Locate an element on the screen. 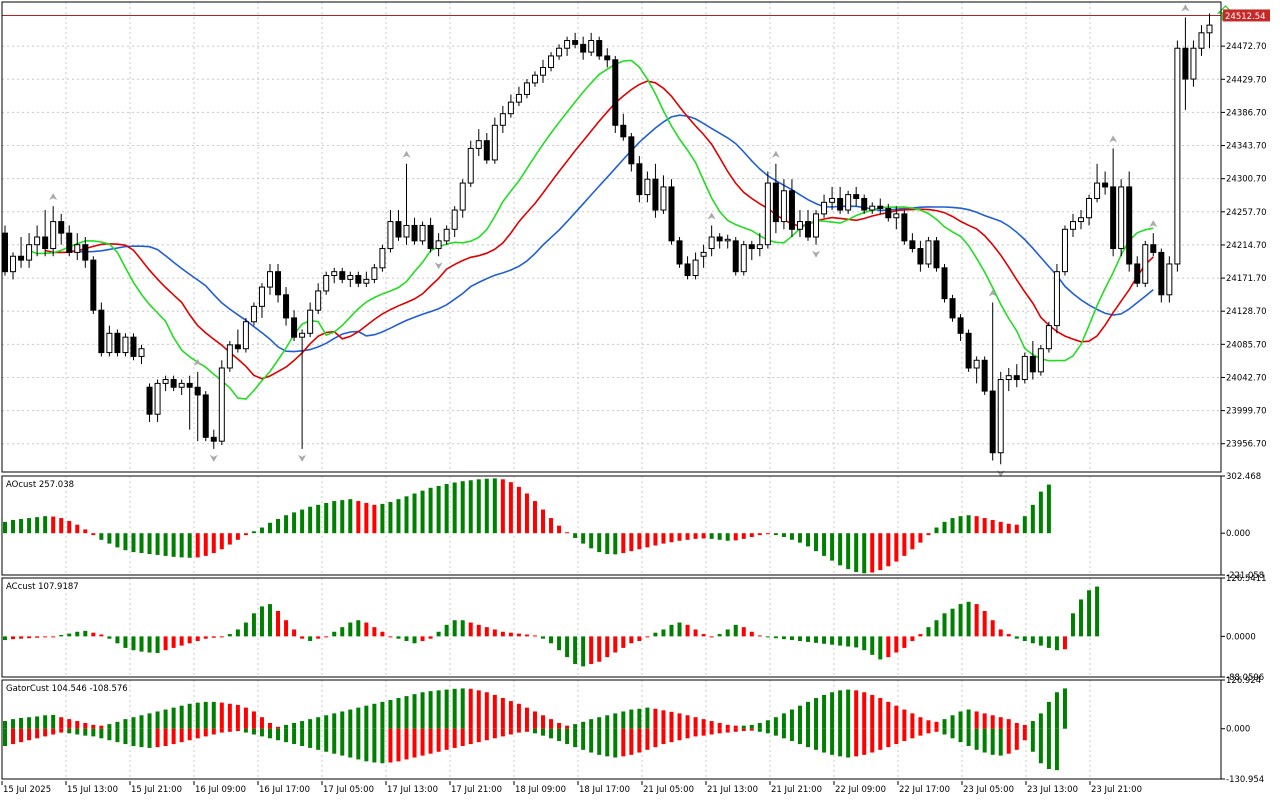  x-tick-label: 16 Jul 09:00 is located at coordinates (220, 790).